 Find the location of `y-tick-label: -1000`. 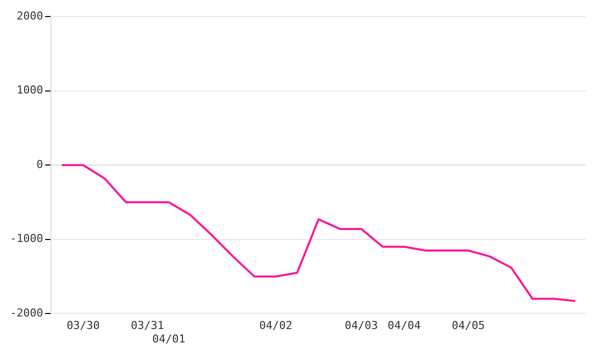

y-tick-label: -1000 is located at coordinates (27, 239).